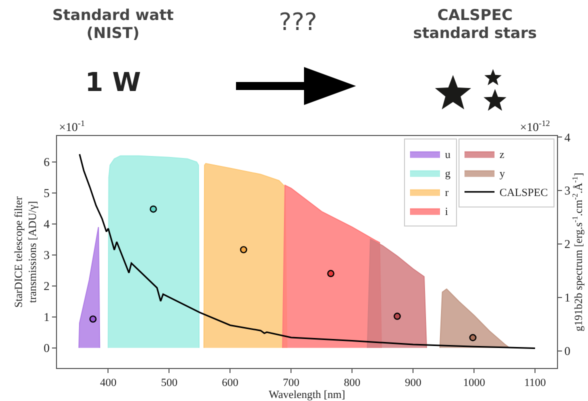  I want to click on y-tick-label: 0, so click(47, 348).